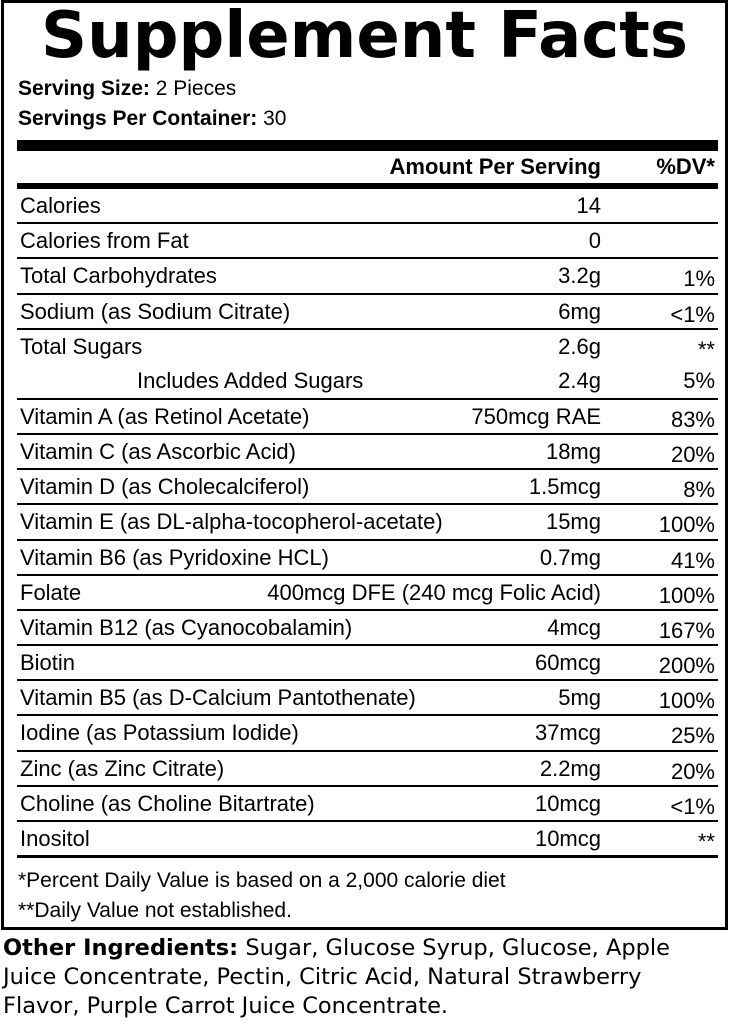 This screenshot has height=1024, width=729. I want to click on nutrient-dv: 83%, so click(692, 419).